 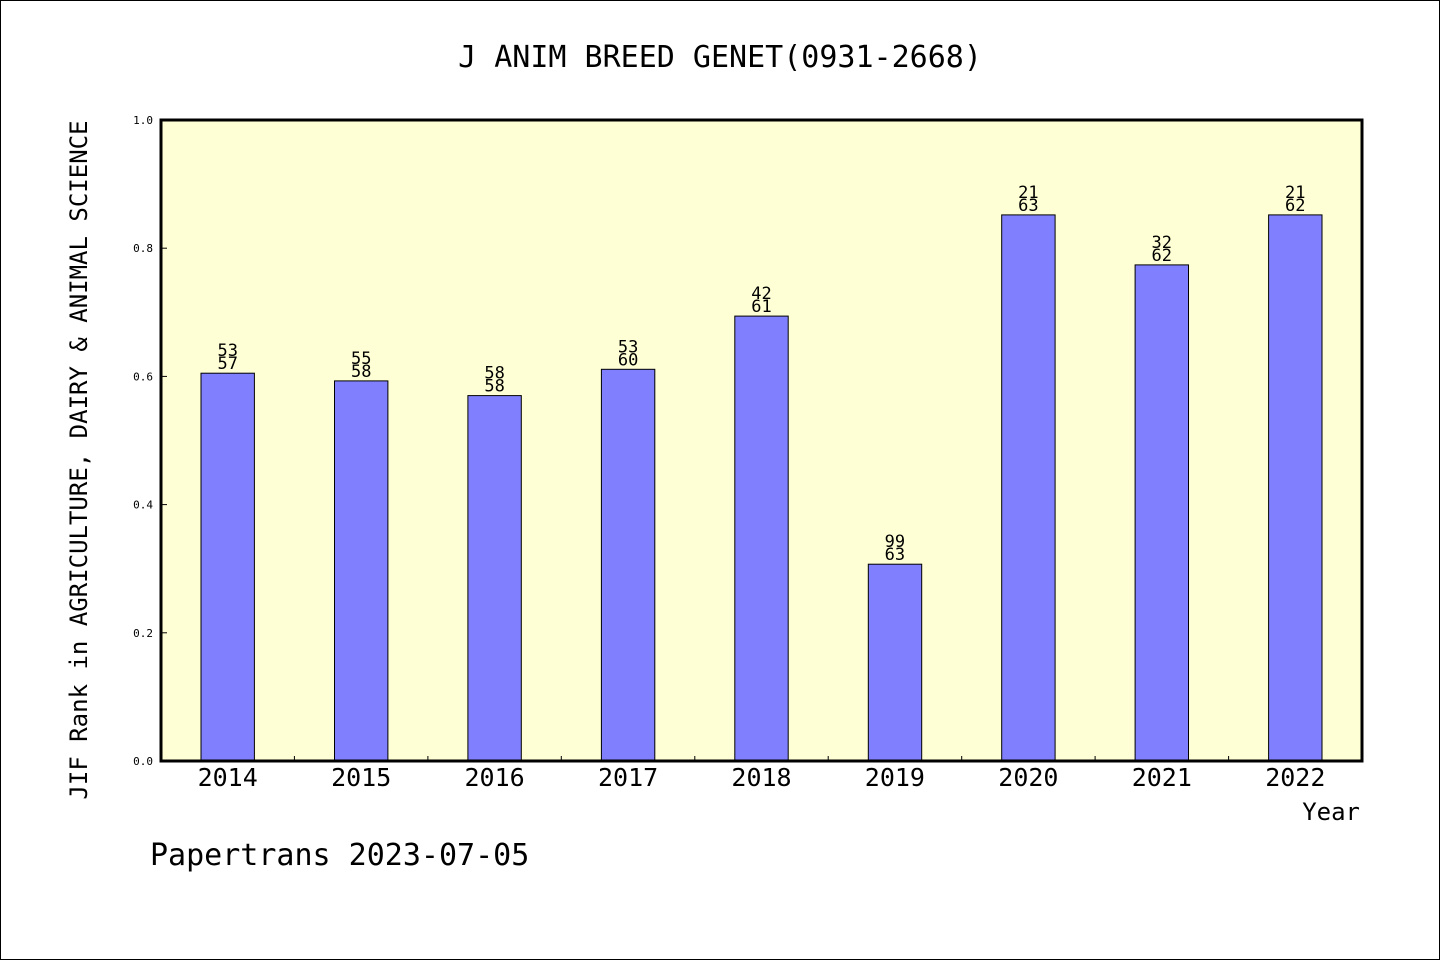 What do you see at coordinates (227, 364) in the screenshot?
I see `bar-total-label: 57` at bounding box center [227, 364].